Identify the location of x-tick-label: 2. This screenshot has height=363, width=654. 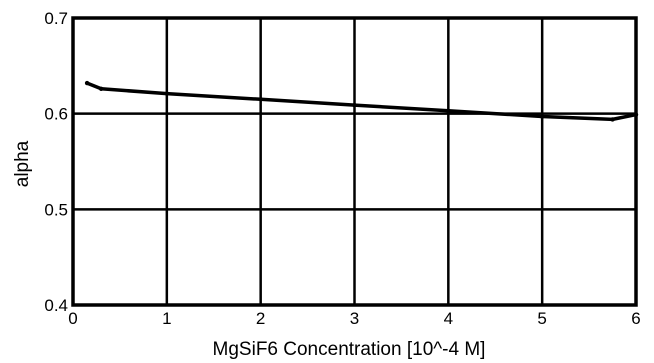
(260, 318).